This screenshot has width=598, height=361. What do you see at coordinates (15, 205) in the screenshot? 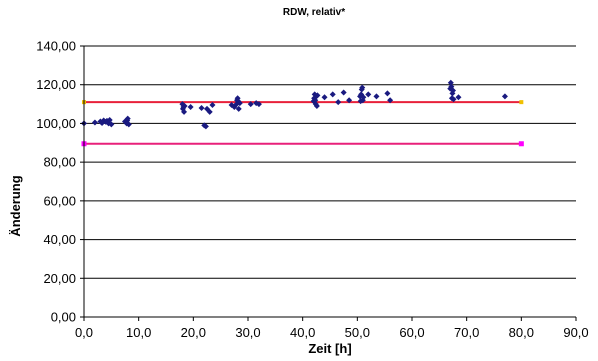
I see `y-axis-title: Änderung` at bounding box center [15, 205].